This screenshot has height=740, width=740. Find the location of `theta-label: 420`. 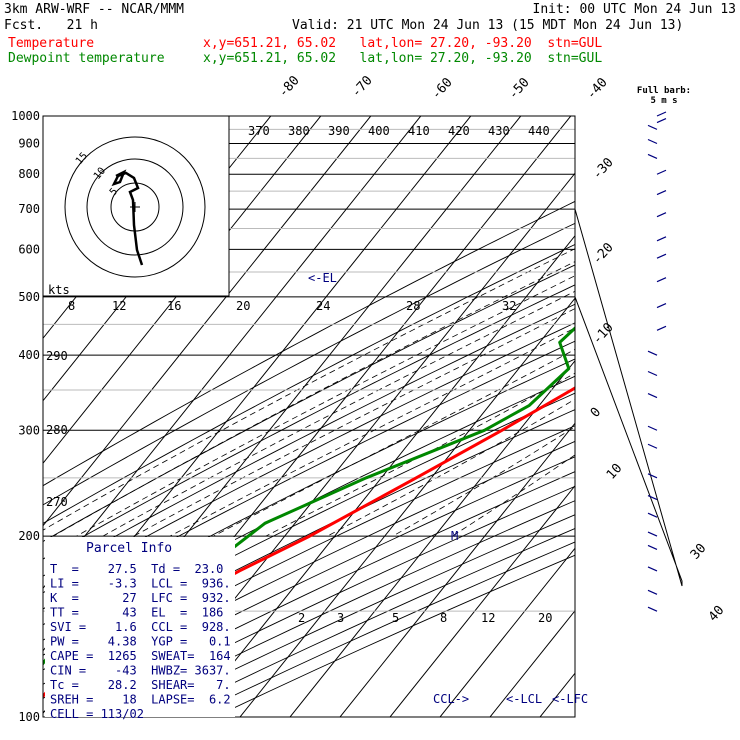

theta-label: 420 is located at coordinates (459, 131).